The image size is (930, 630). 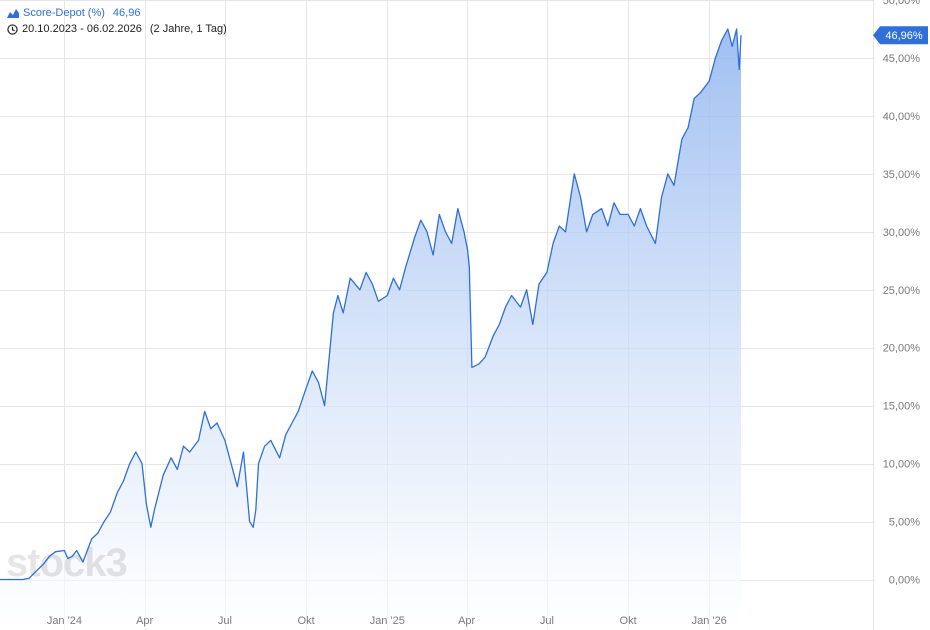 What do you see at coordinates (904, 581) in the screenshot?
I see `y-tick-label: 0,00%` at bounding box center [904, 581].